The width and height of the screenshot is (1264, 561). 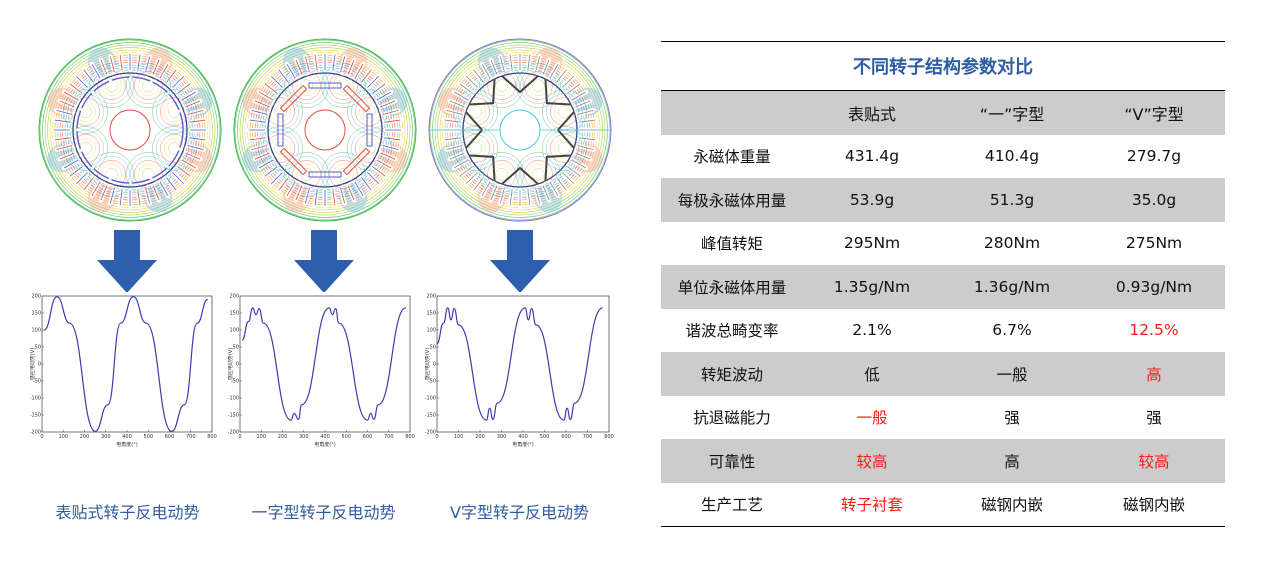 What do you see at coordinates (1154, 330) in the screenshot?
I see `cell-v-type: 12.5%` at bounding box center [1154, 330].